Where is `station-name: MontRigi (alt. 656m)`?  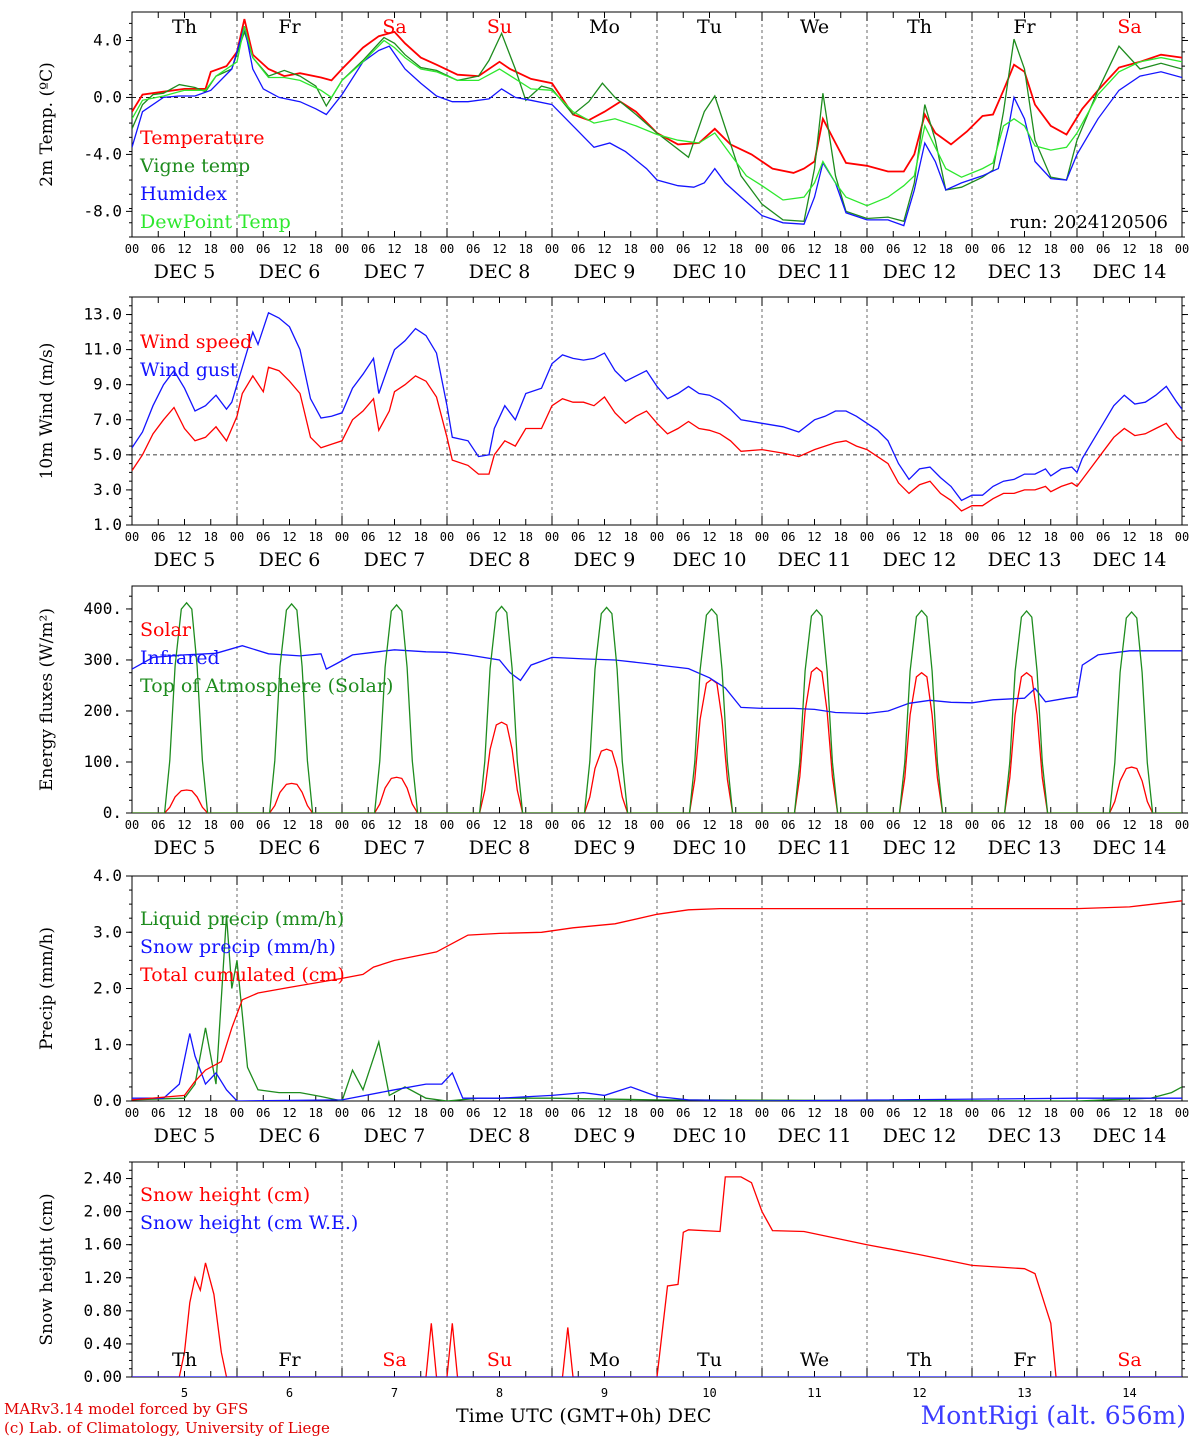
station-name: MontRigi (alt. 656m) is located at coordinates (1053, 1415).